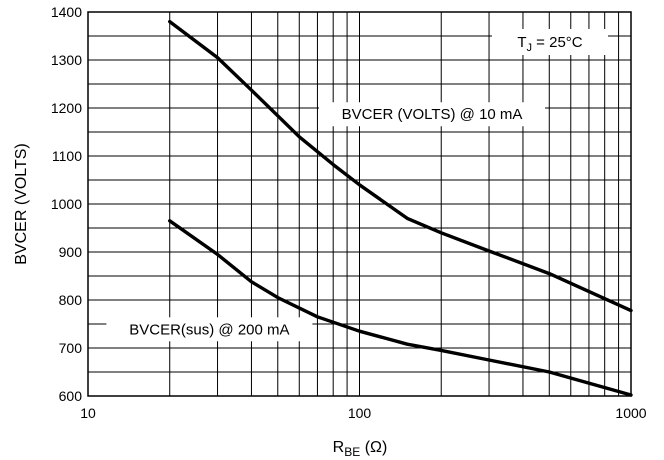  What do you see at coordinates (88, 413) in the screenshot?
I see `x-tick-label: 10` at bounding box center [88, 413].